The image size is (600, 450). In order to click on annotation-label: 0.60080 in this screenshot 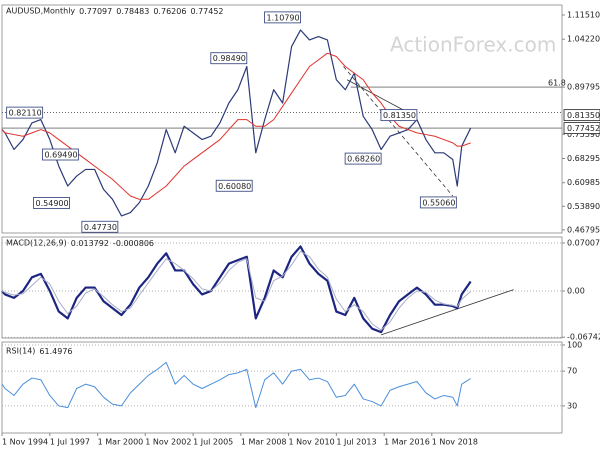, I will do `click(234, 186)`.